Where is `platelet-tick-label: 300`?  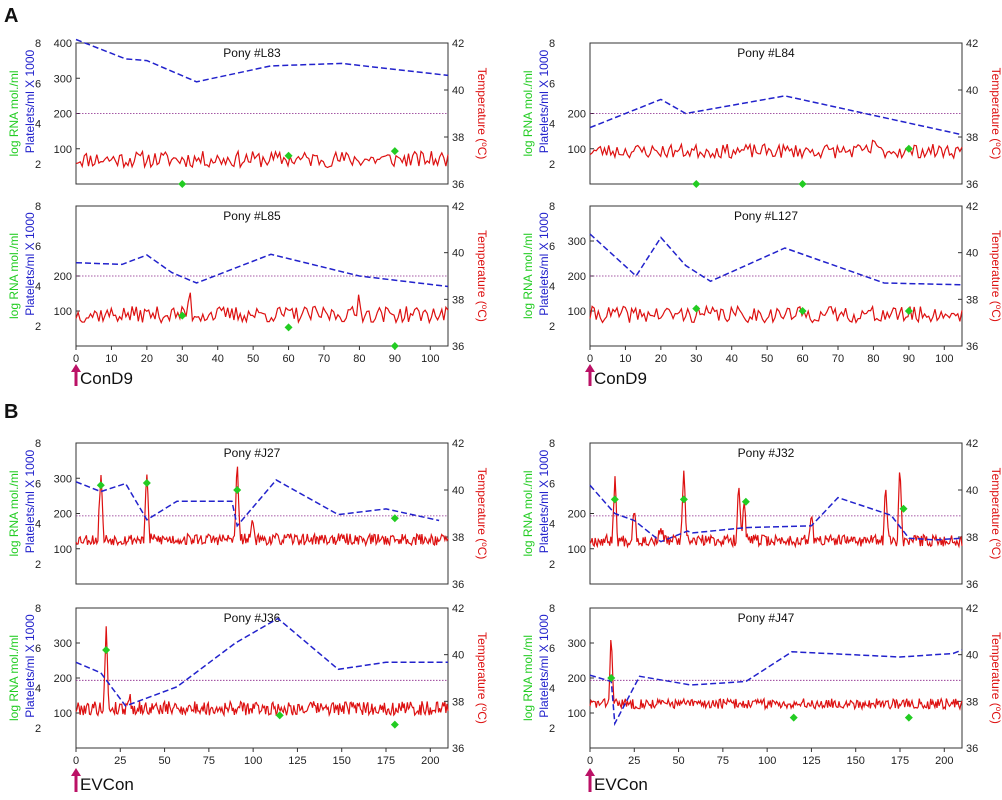
platelet-tick-label: 300 is located at coordinates (63, 644).